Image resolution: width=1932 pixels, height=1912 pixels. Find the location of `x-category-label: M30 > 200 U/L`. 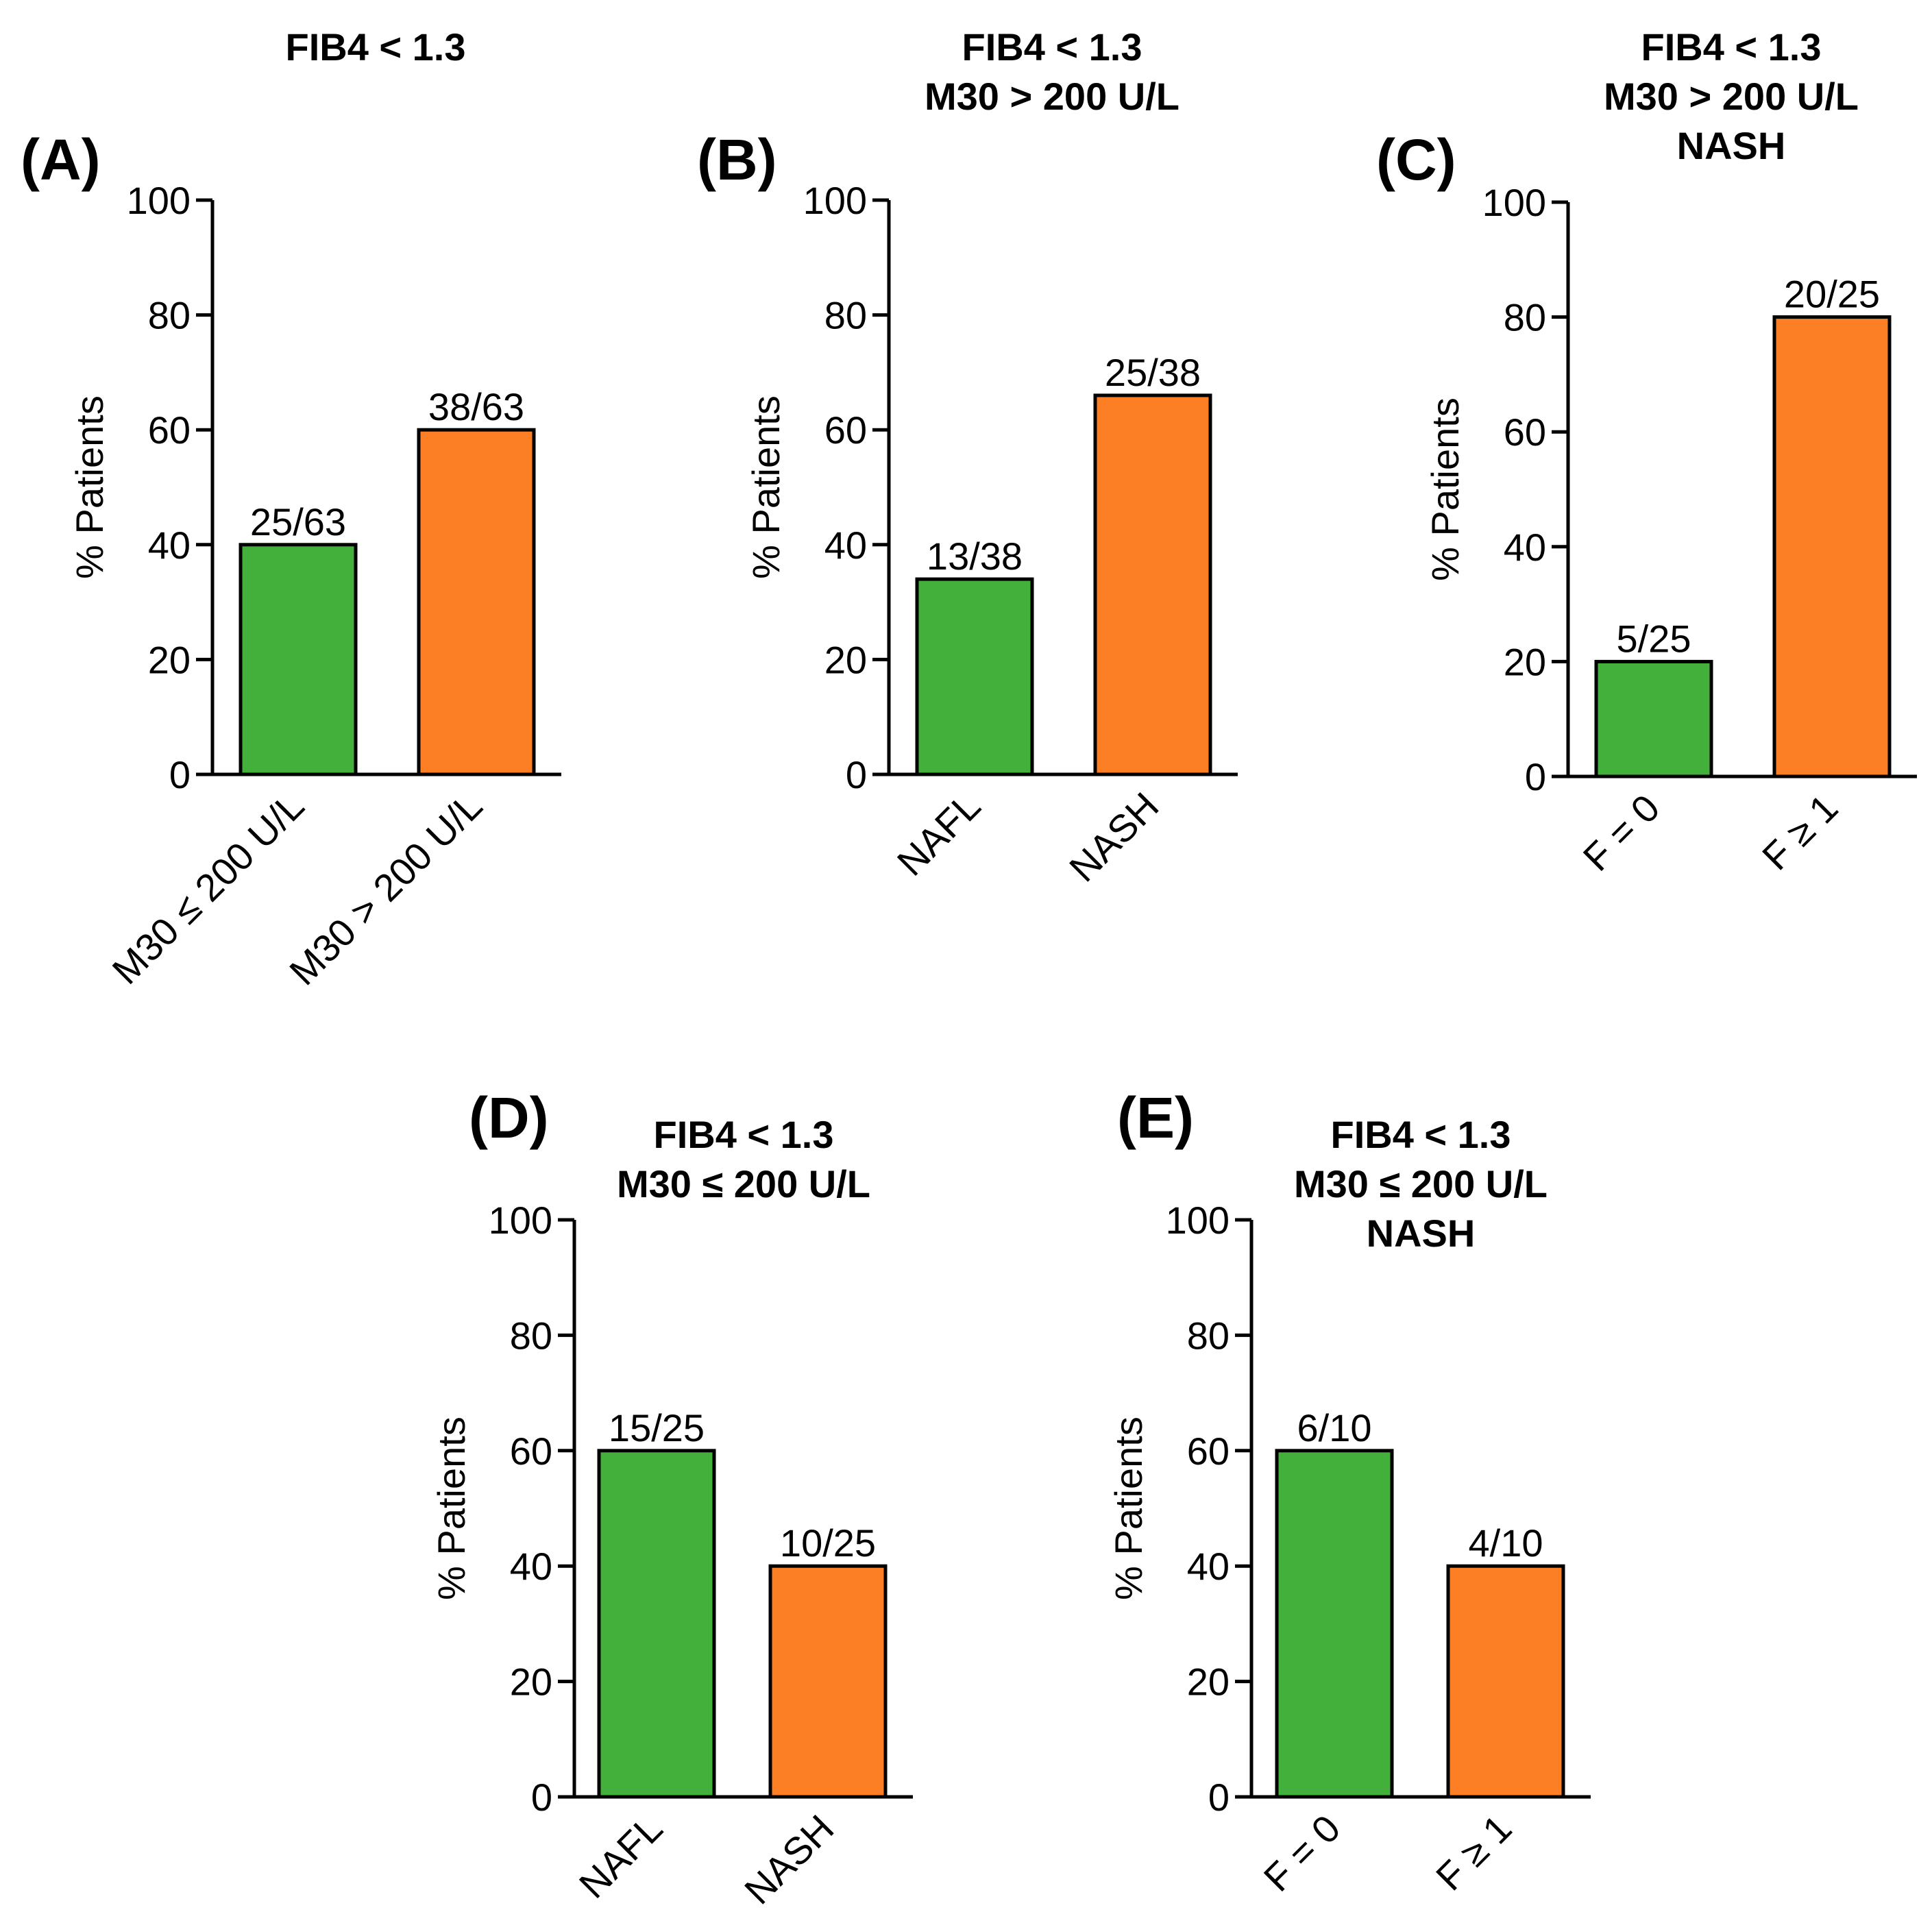

x-category-label: M30 > 200 U/L is located at coordinates (385, 888).